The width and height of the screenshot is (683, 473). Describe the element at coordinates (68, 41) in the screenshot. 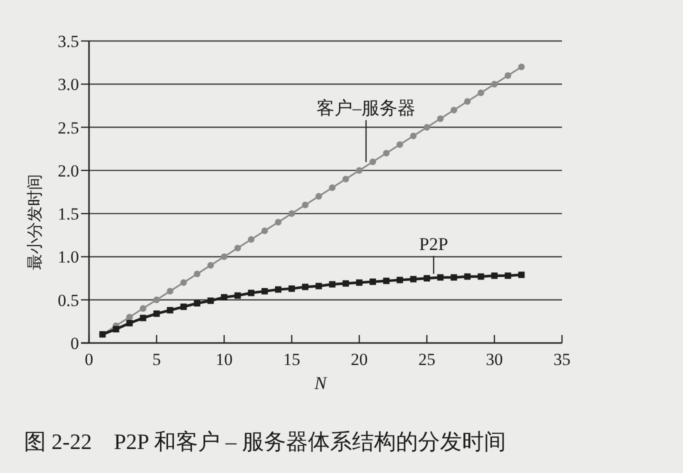

I see `y-tick-label: 3.5` at that location.